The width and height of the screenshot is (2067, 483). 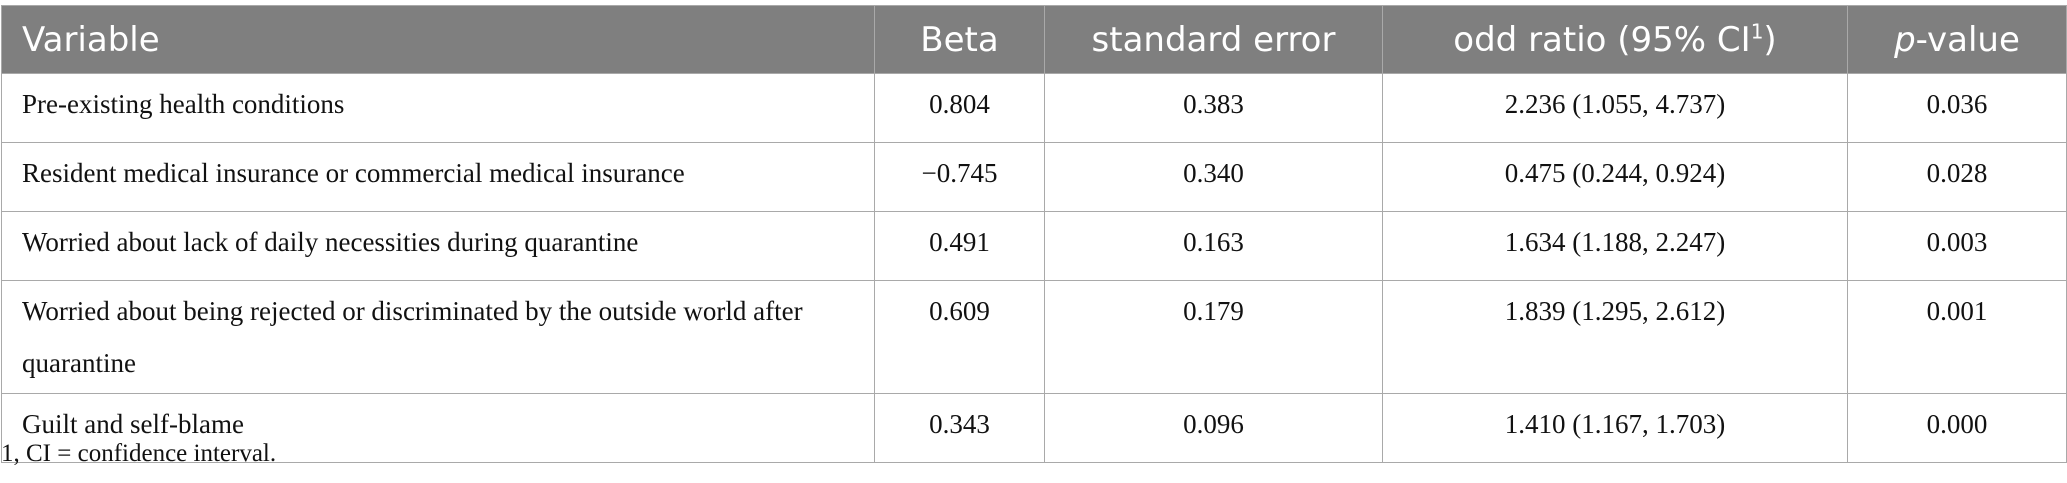 What do you see at coordinates (1615, 428) in the screenshot?
I see `cell-odd-ratio: 1.410 (1.167, 1.703)` at bounding box center [1615, 428].